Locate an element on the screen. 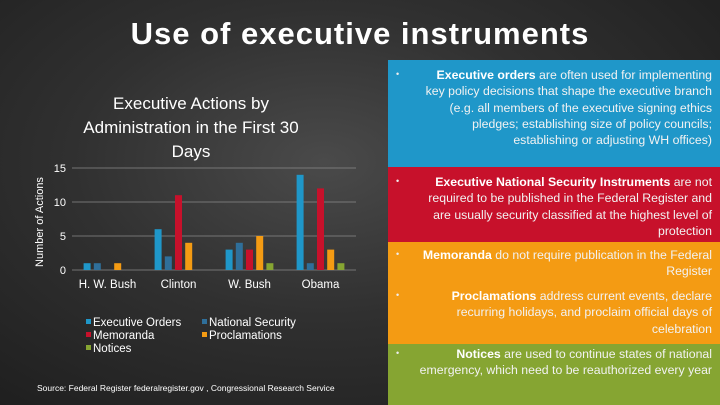 The width and height of the screenshot is (720, 405). y-axis-label: Number of Actions is located at coordinates (40, 222).